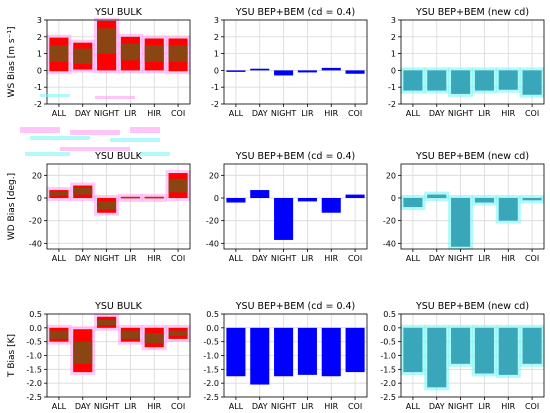 The image size is (550, 413). What do you see at coordinates (260, 258) in the screenshot?
I see `panel-2-2-xtick-label: DAY` at bounding box center [260, 258].